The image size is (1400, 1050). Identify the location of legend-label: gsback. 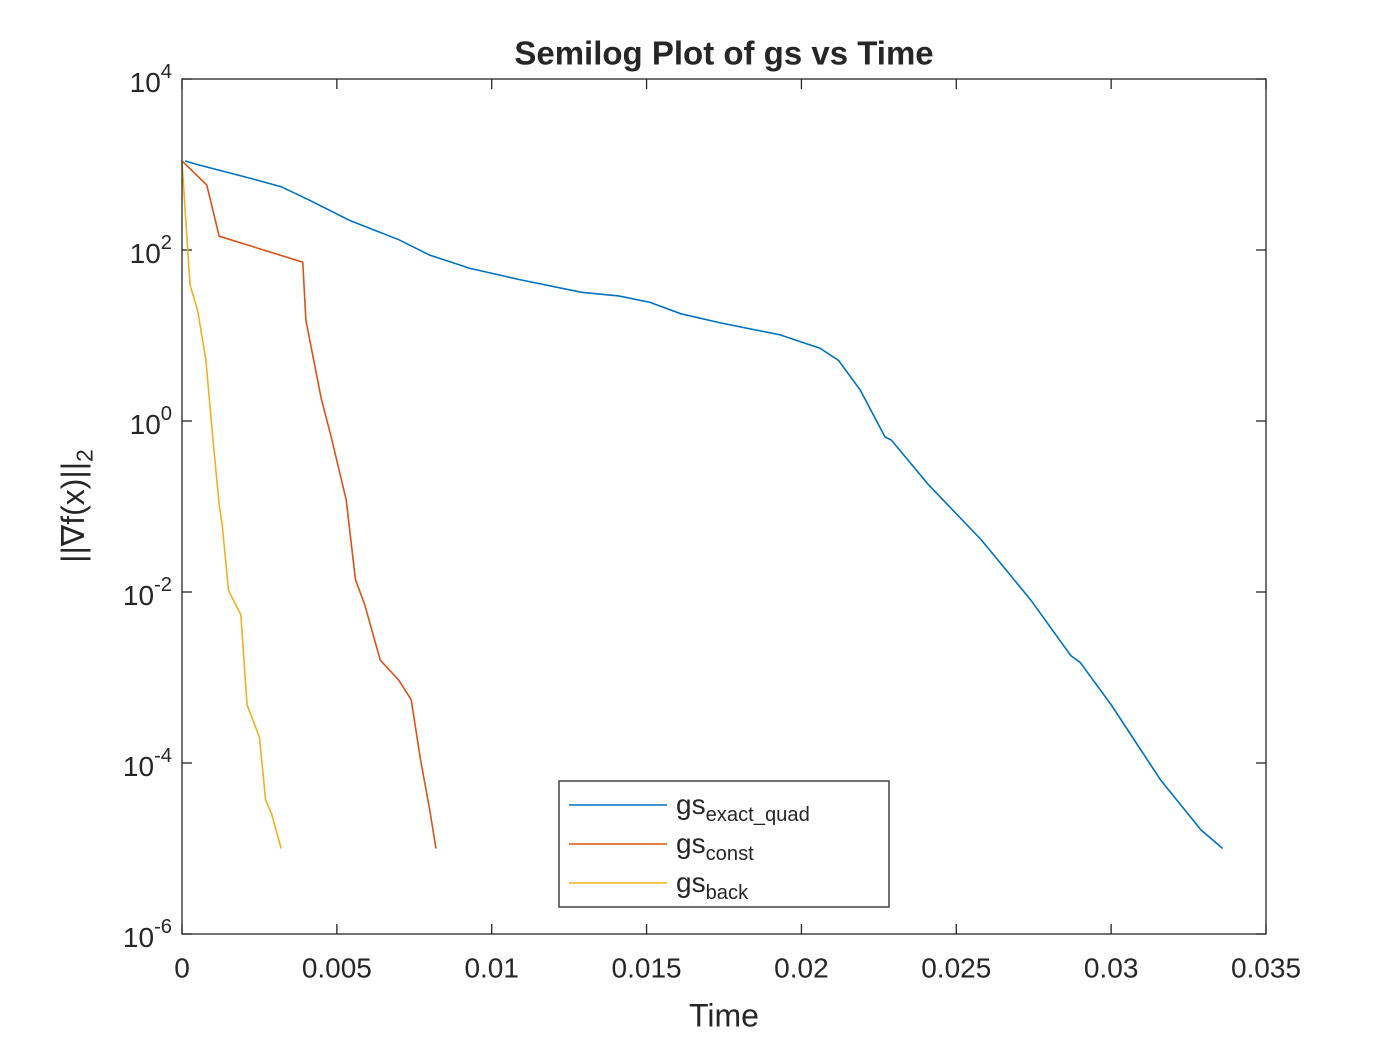
(712, 885).